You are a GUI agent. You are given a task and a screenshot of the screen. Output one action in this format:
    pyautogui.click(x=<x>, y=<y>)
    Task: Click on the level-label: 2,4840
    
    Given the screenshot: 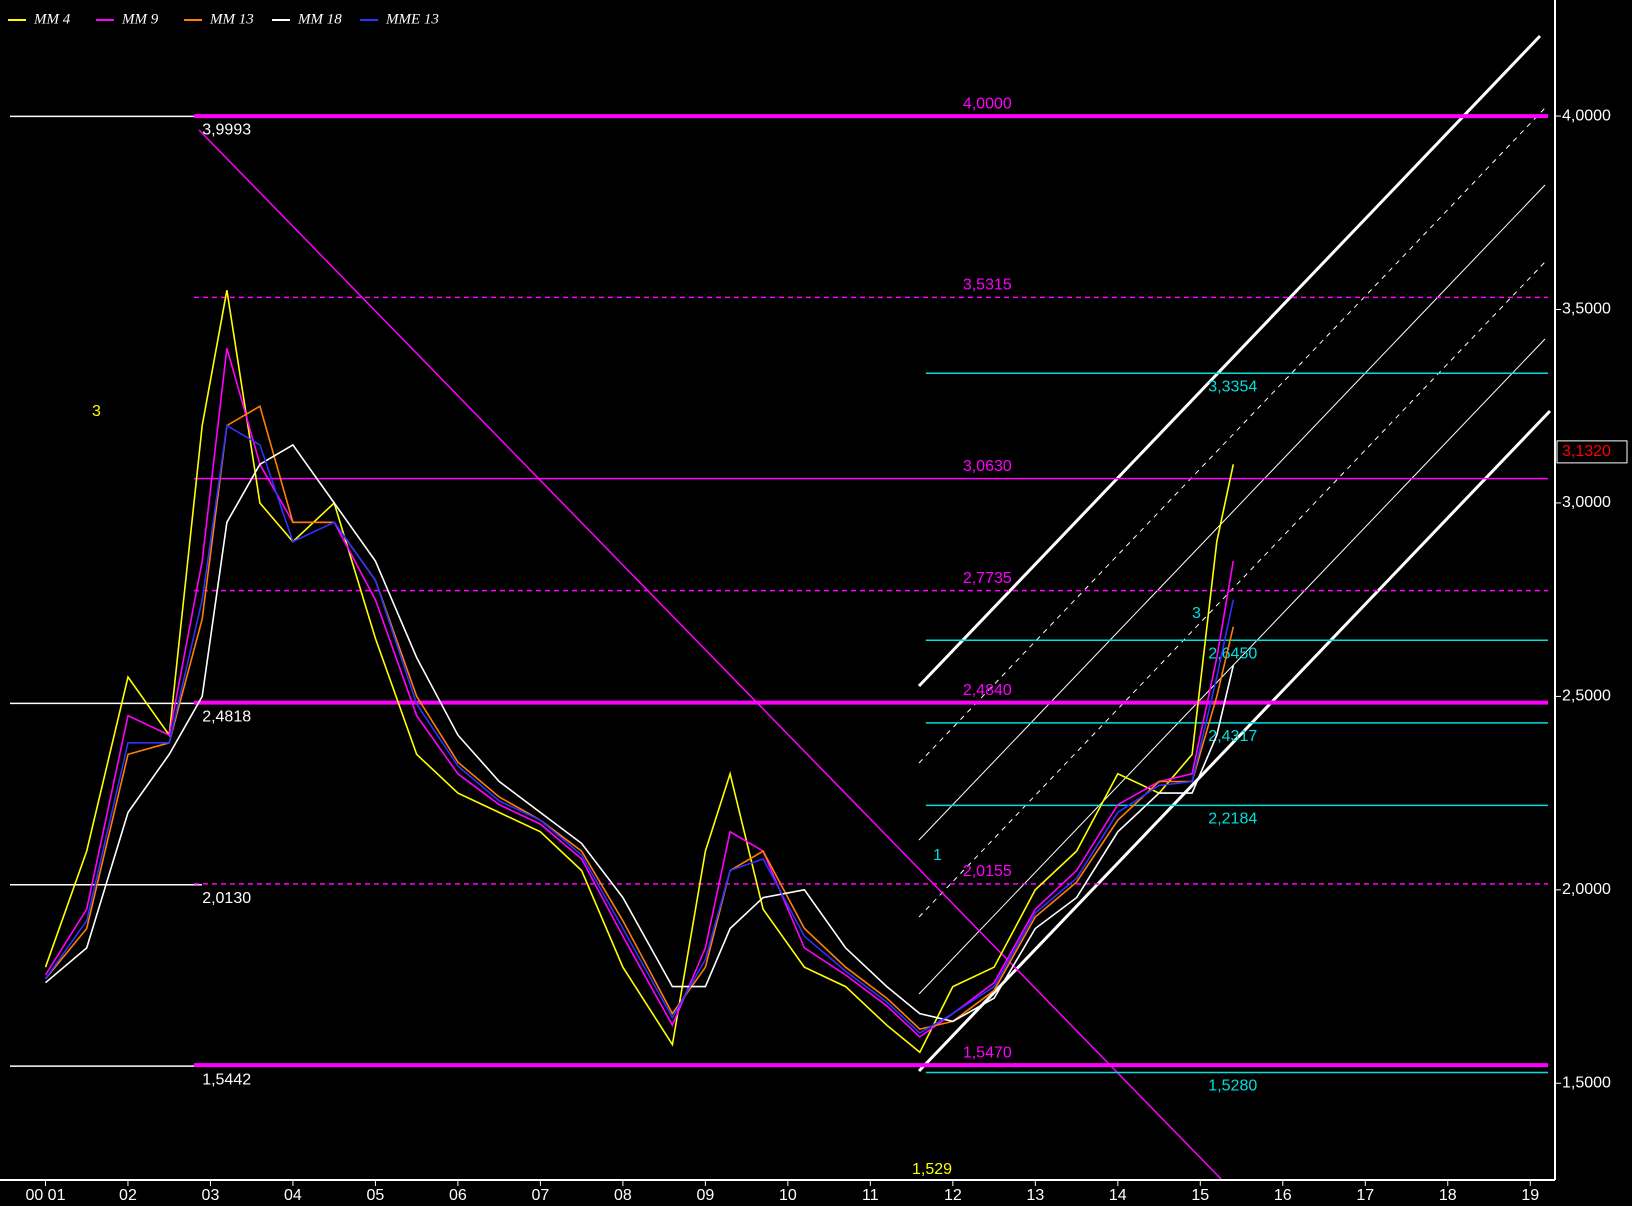 What is the action you would take?
    pyautogui.click(x=987, y=690)
    